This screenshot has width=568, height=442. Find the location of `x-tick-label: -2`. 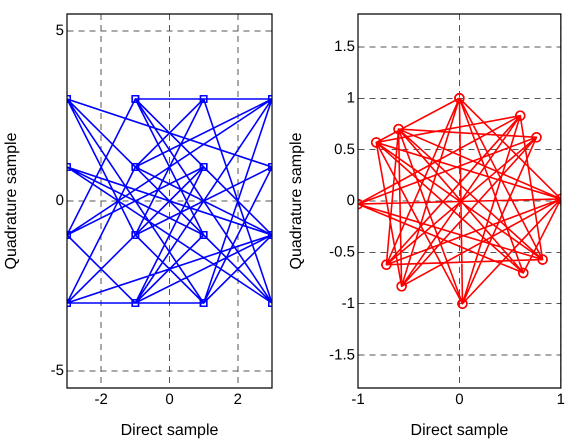

x-tick-label: -2 is located at coordinates (101, 399).